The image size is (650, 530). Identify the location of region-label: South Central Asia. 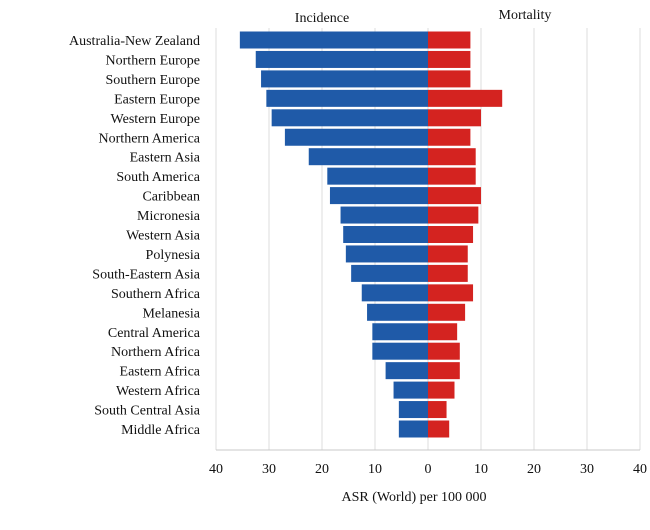
(147, 411).